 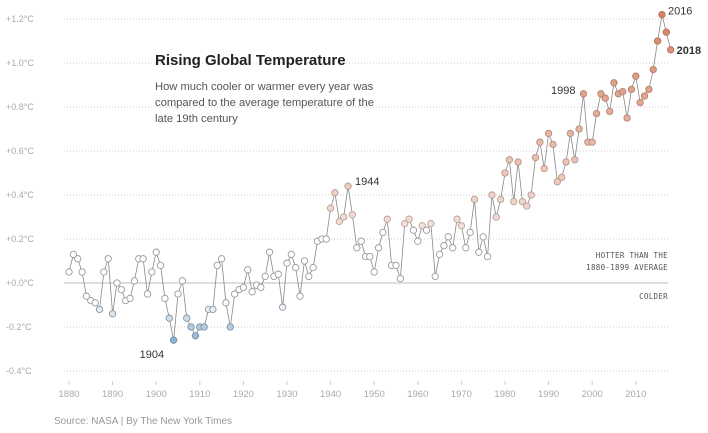 I want to click on x-tick-label: 2000, so click(x=592, y=394).